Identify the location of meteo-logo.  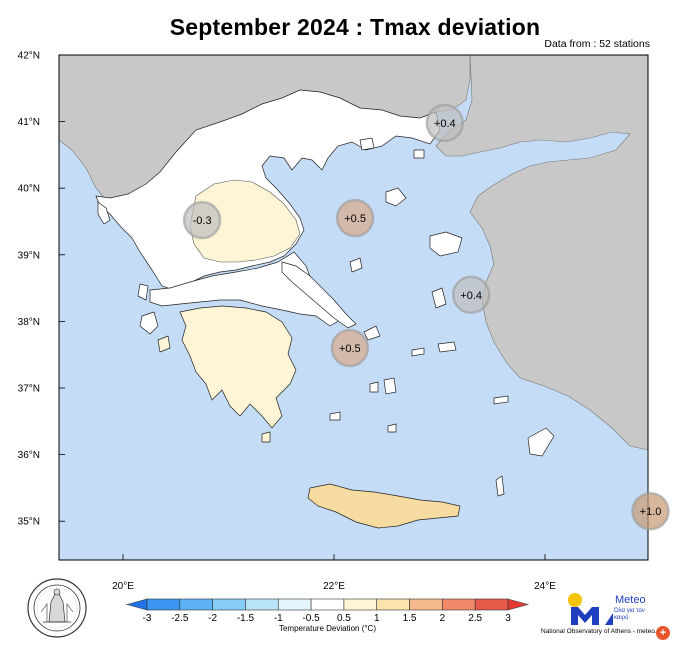
(590, 609).